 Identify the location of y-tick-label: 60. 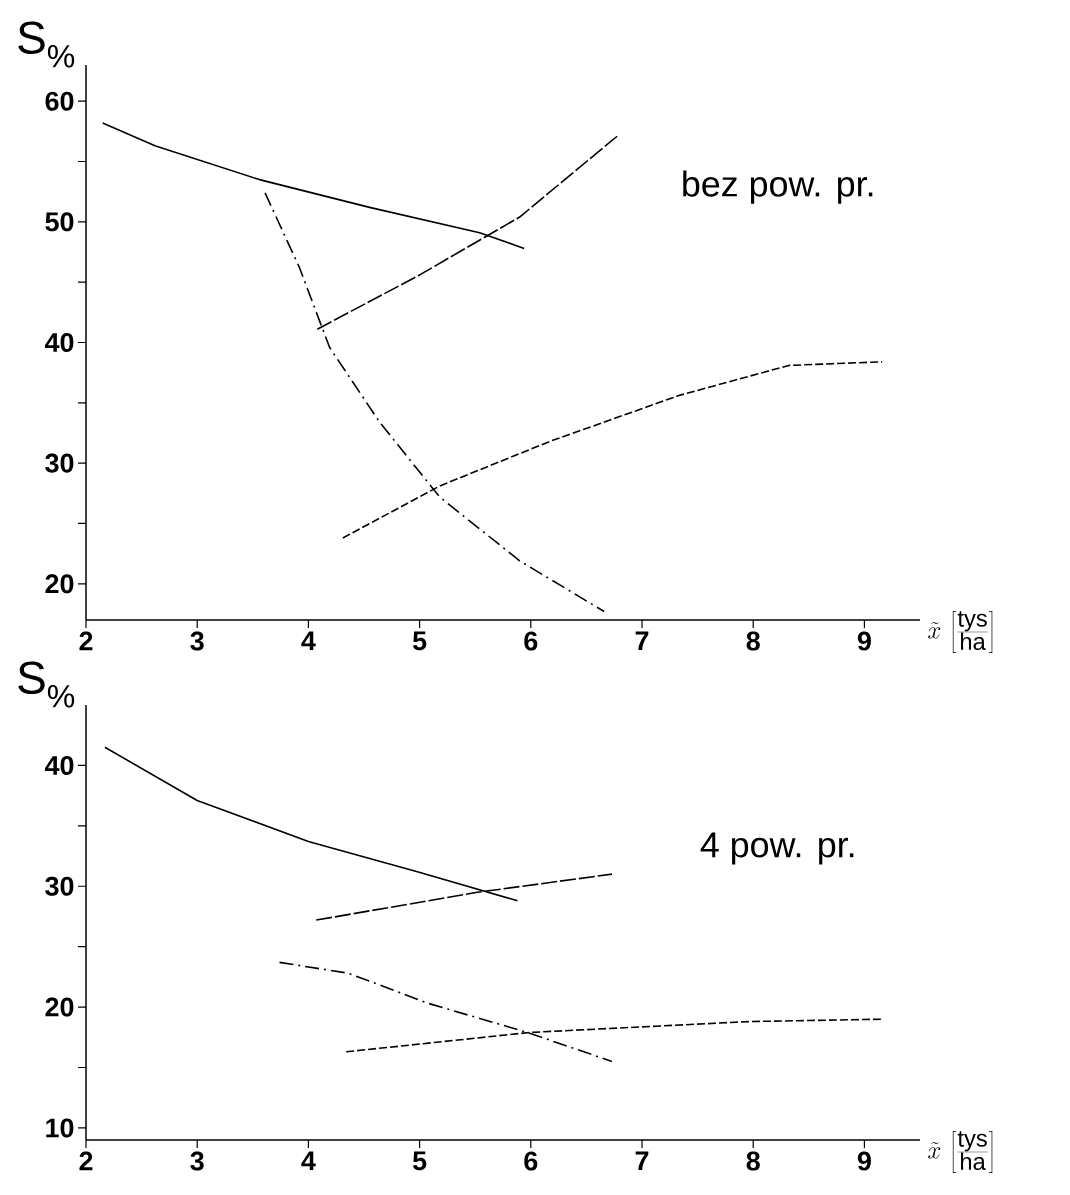
(59, 101).